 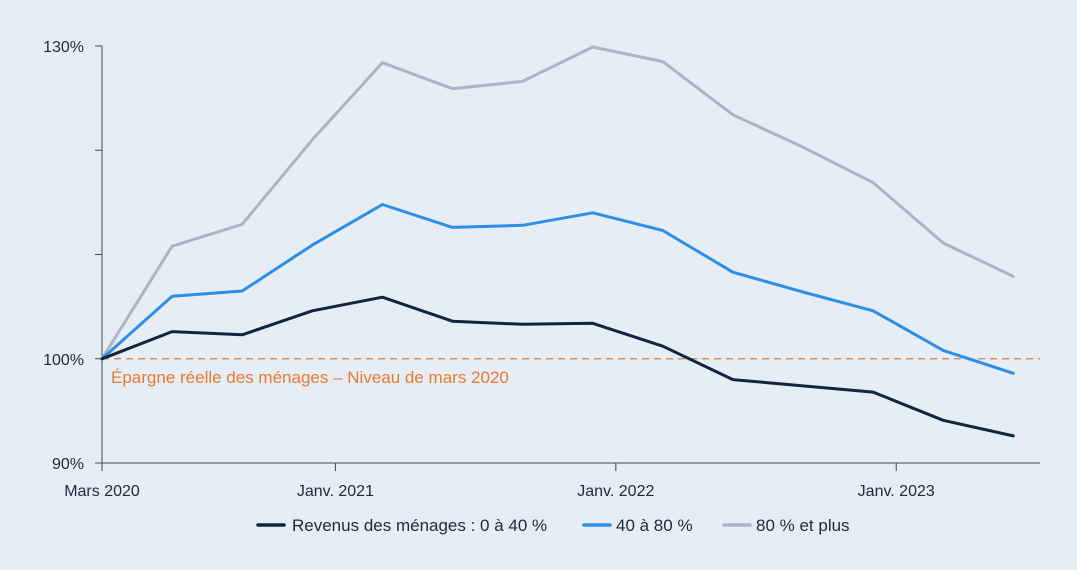 I want to click on x-tick-label: Mars 2020, so click(x=102, y=491).